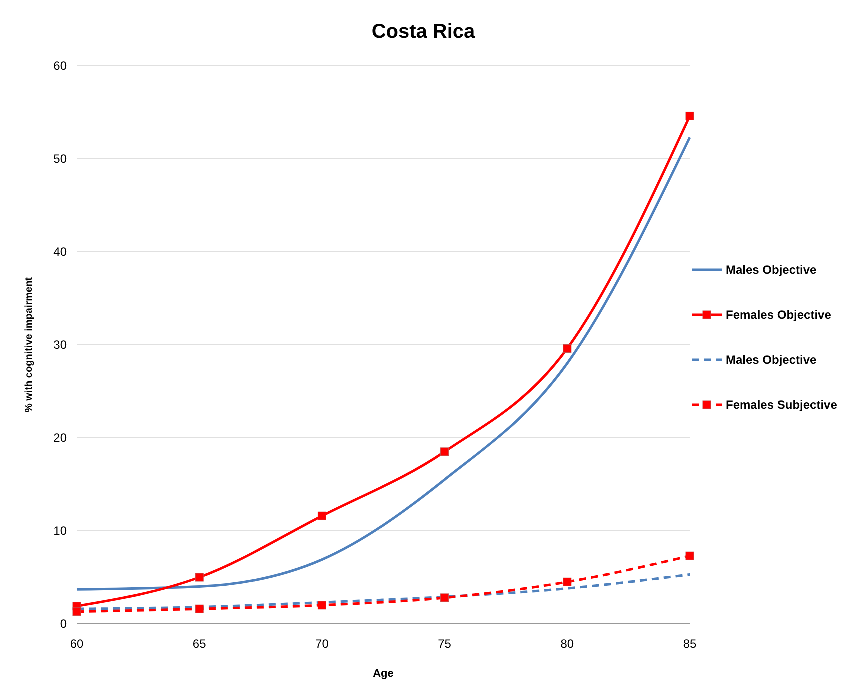 The width and height of the screenshot is (851, 693). I want to click on y-tick-label: 30, so click(61, 345).